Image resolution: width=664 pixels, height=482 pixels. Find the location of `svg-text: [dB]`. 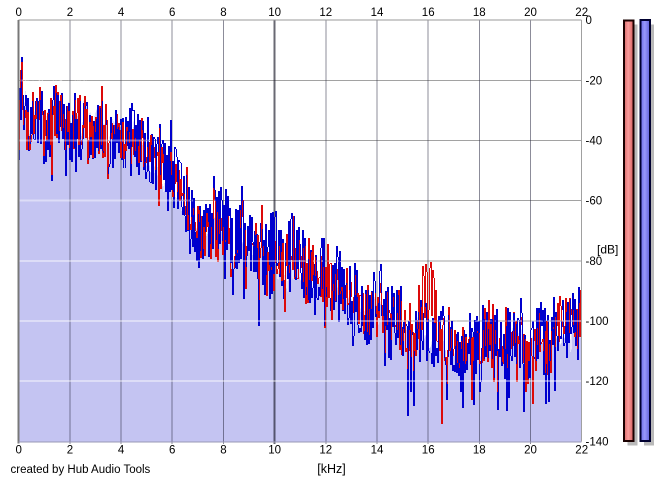

svg-text: [dB] is located at coordinates (607, 250).